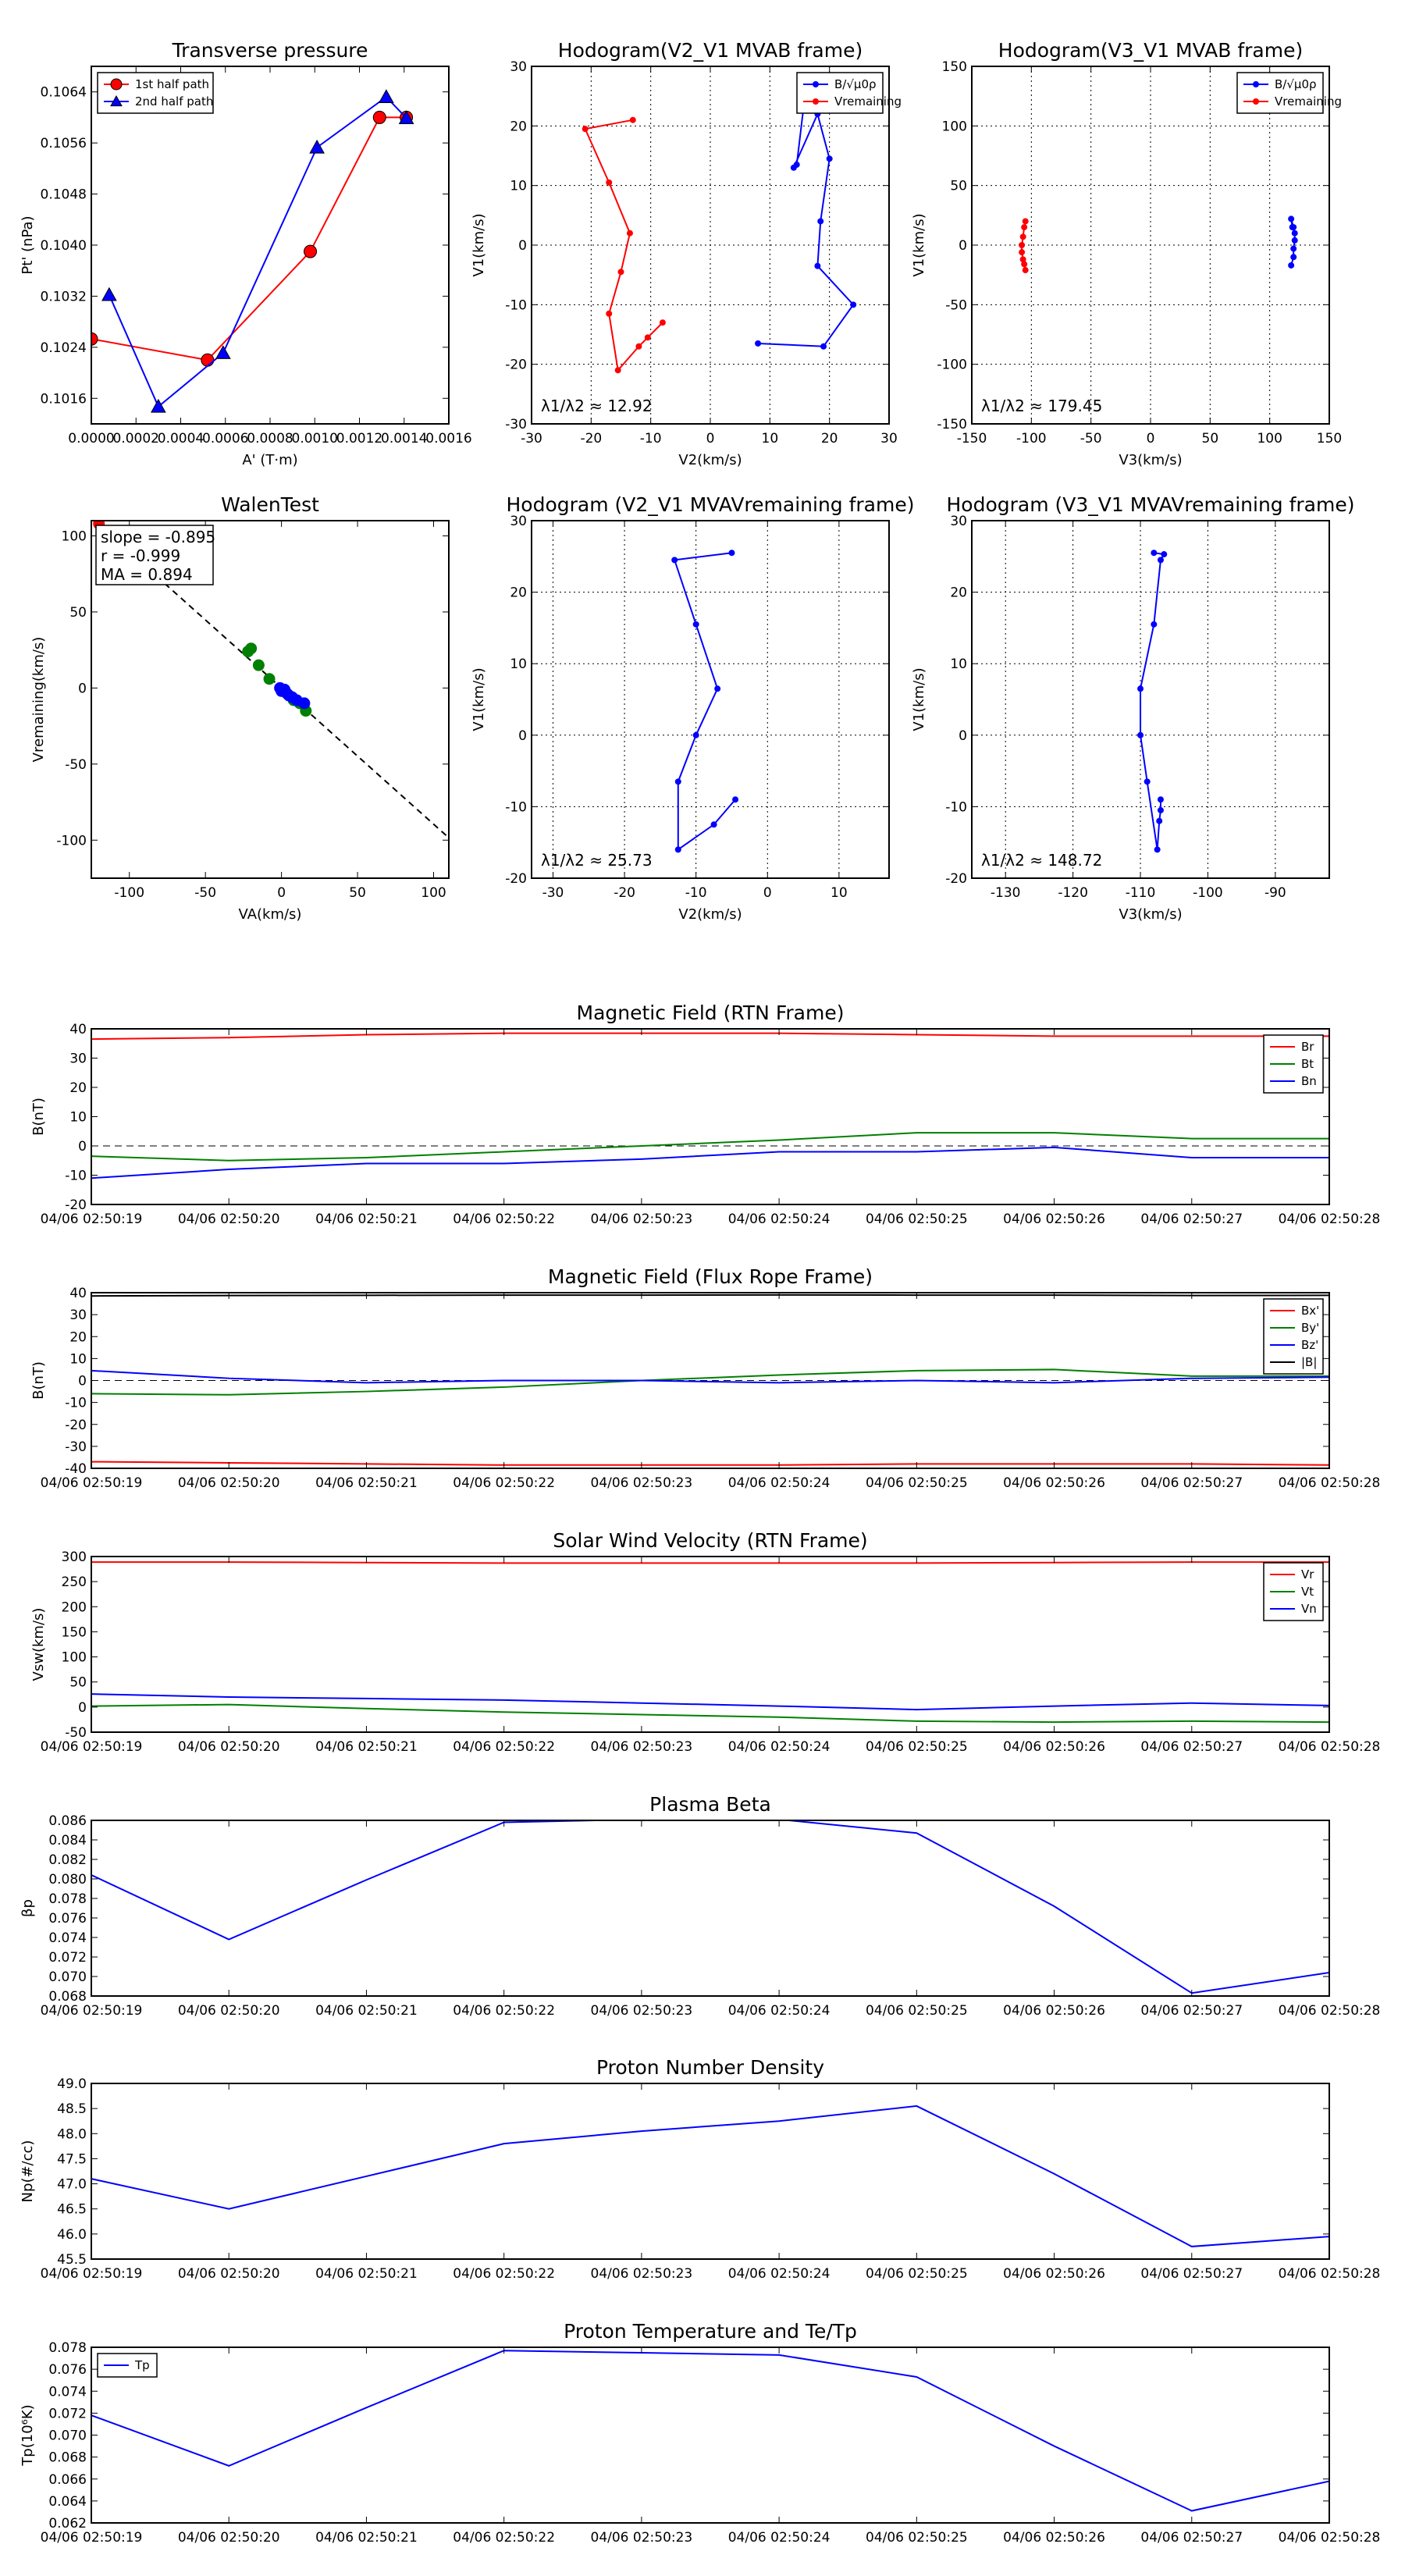 Image resolution: width=1405 pixels, height=2576 pixels. Describe the element at coordinates (479, 245) in the screenshot. I see `y-axis-label: V1(km/s)` at that location.